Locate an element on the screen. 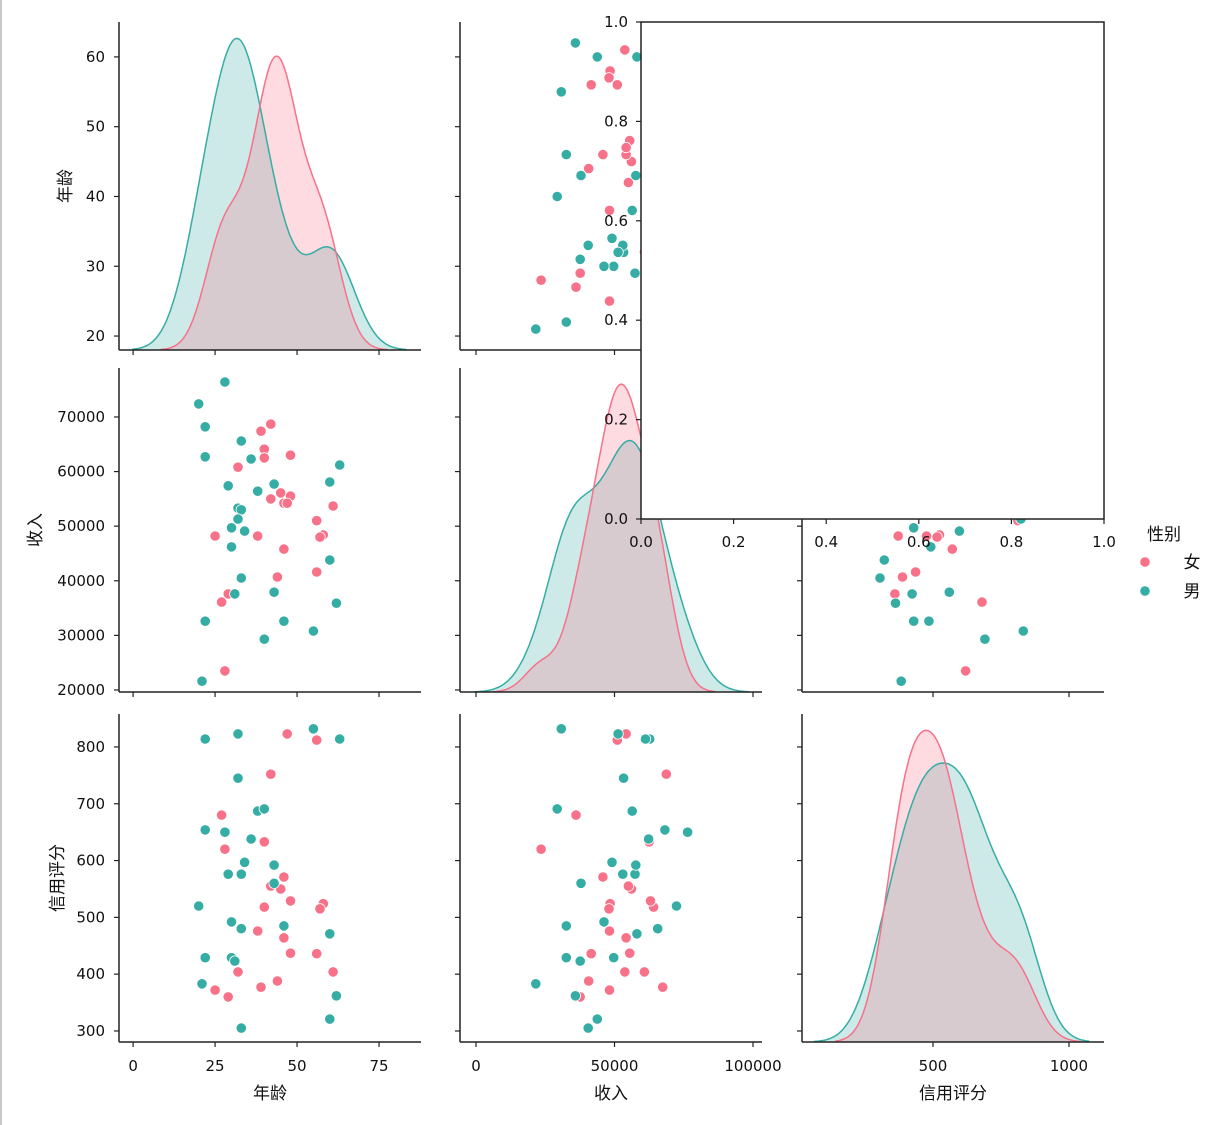  x-tick-label: 0 is located at coordinates (476, 1066).